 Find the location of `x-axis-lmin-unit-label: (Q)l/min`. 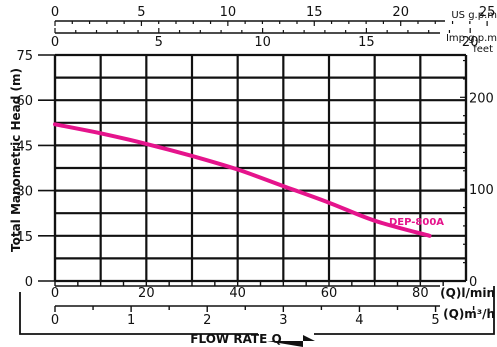

x-axis-lmin-unit-label: (Q)l/min is located at coordinates (467, 293).